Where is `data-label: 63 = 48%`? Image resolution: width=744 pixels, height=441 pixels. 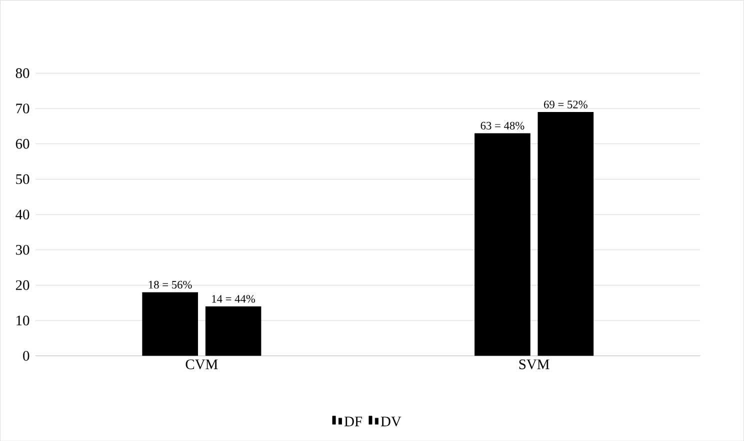 data-label: 63 = 48% is located at coordinates (502, 126).